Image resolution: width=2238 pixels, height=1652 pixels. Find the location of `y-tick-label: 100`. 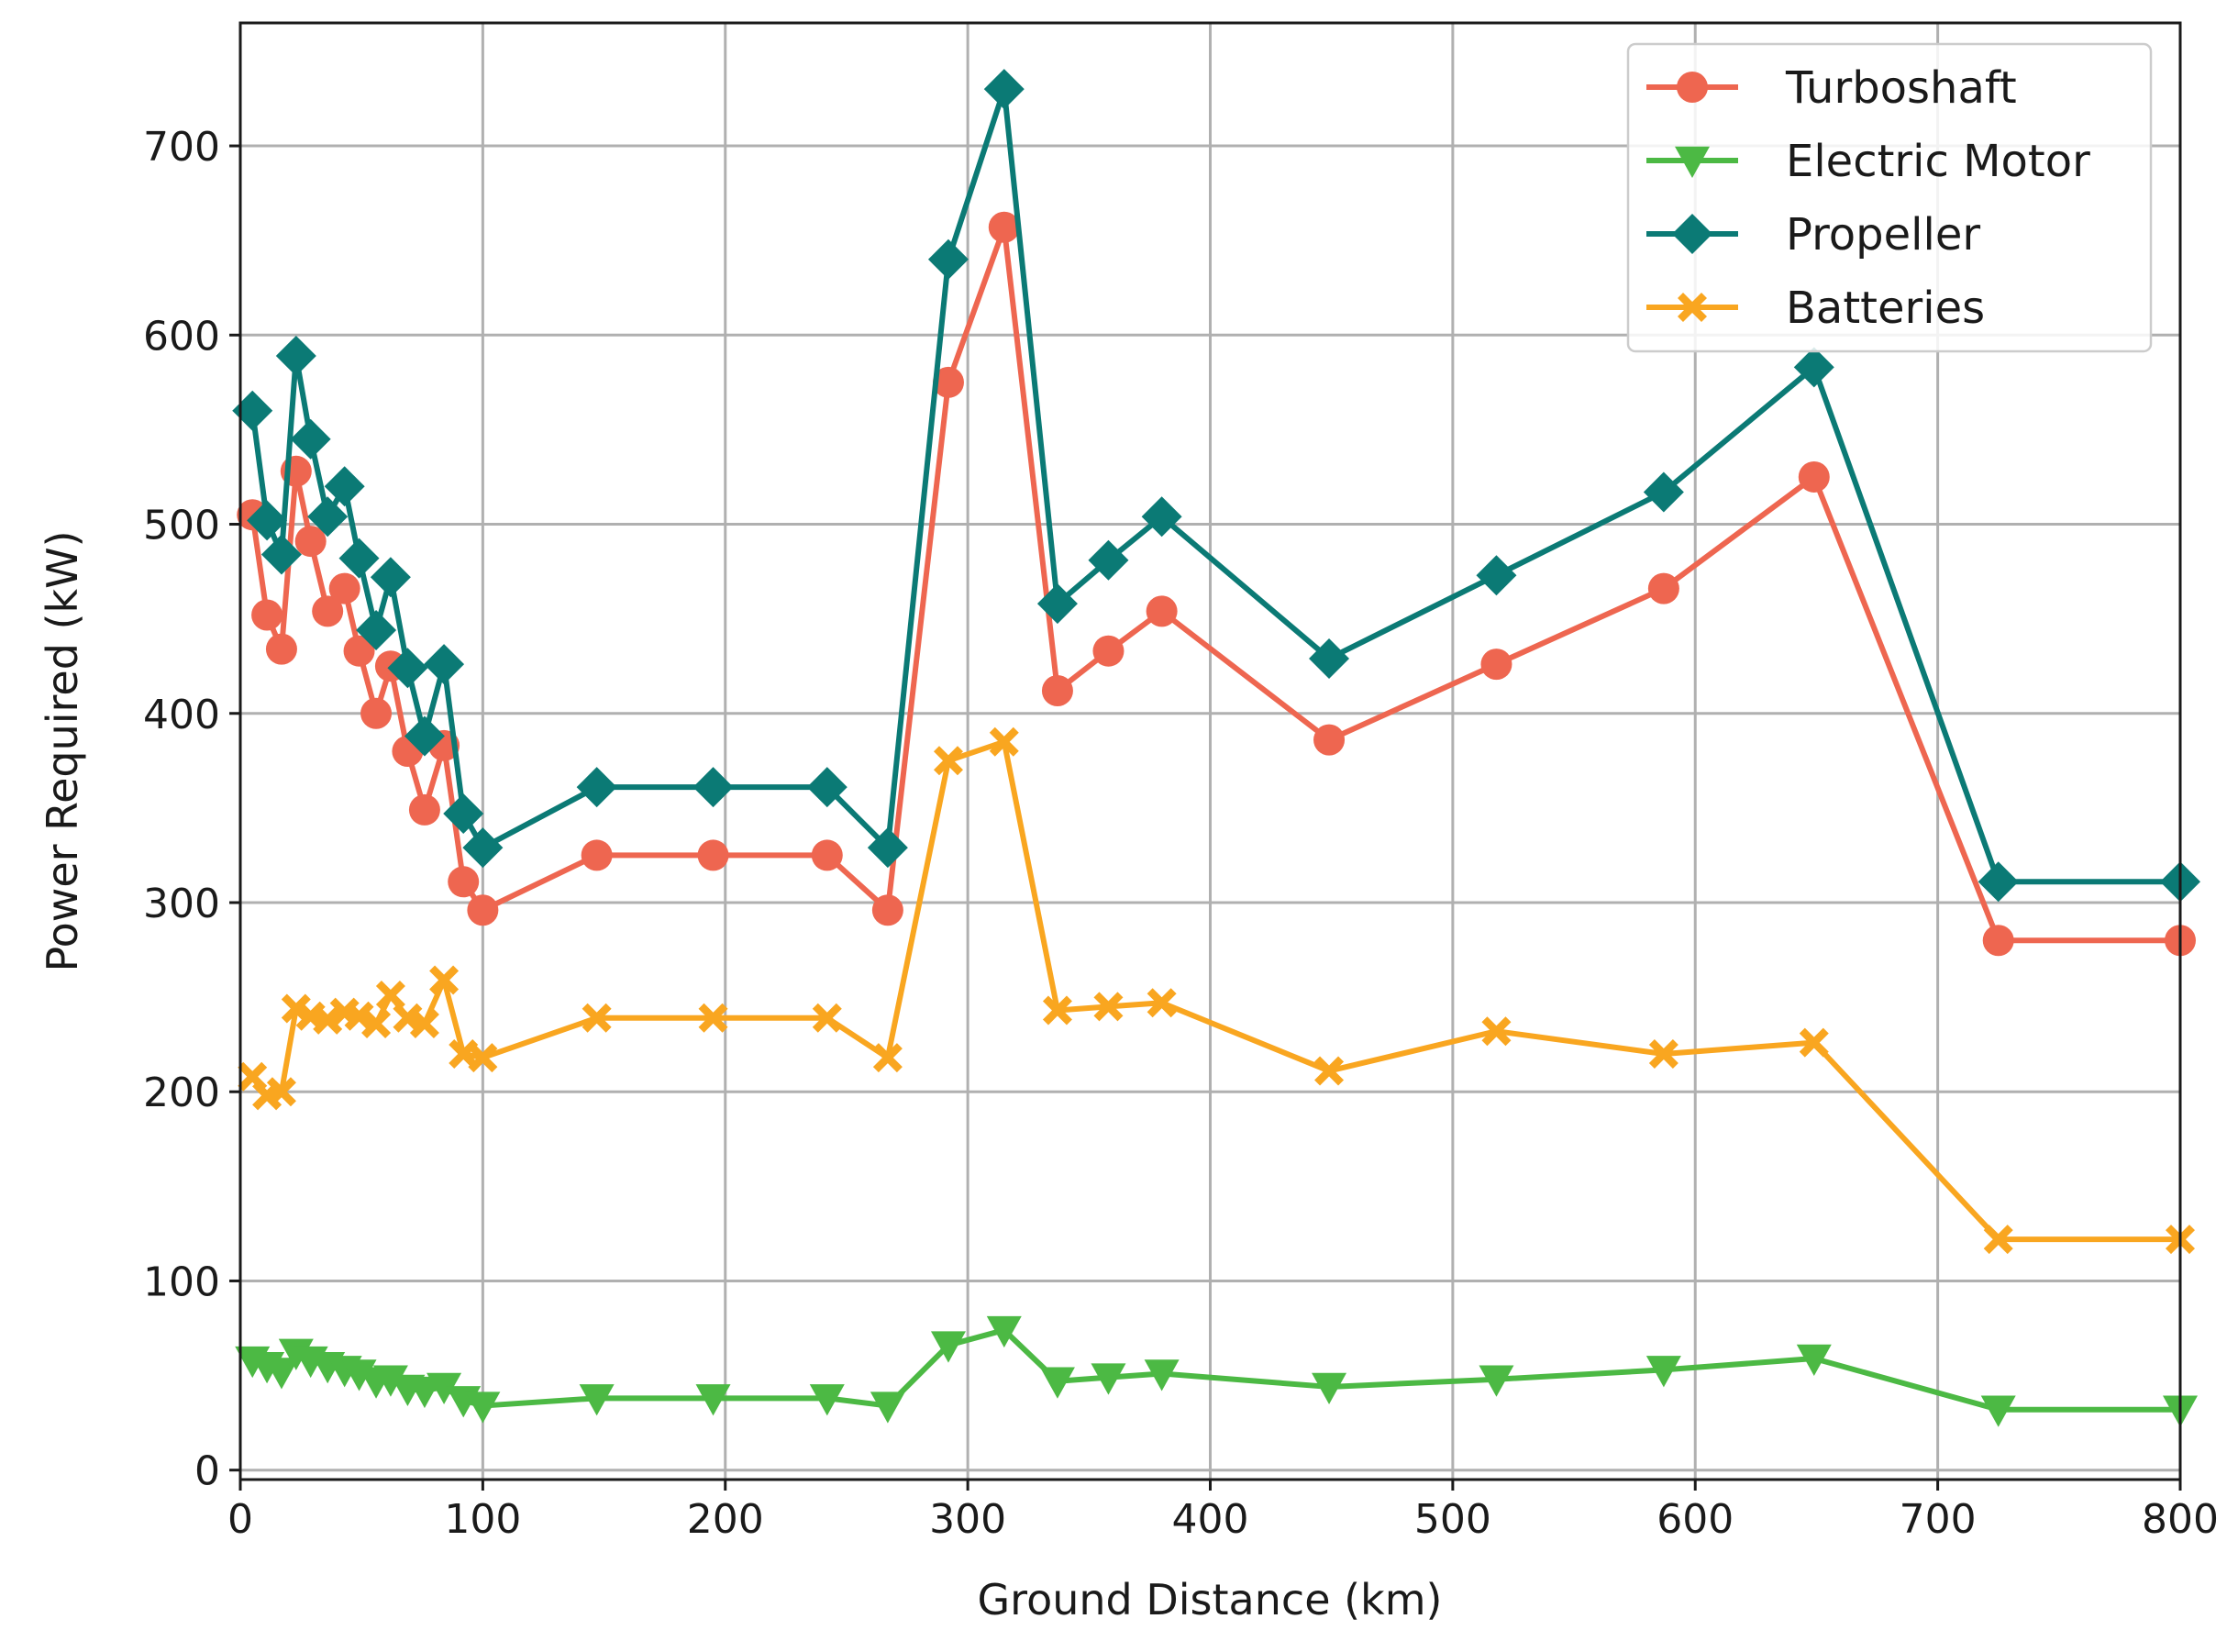

y-tick-label: 100 is located at coordinates (181, 1281).